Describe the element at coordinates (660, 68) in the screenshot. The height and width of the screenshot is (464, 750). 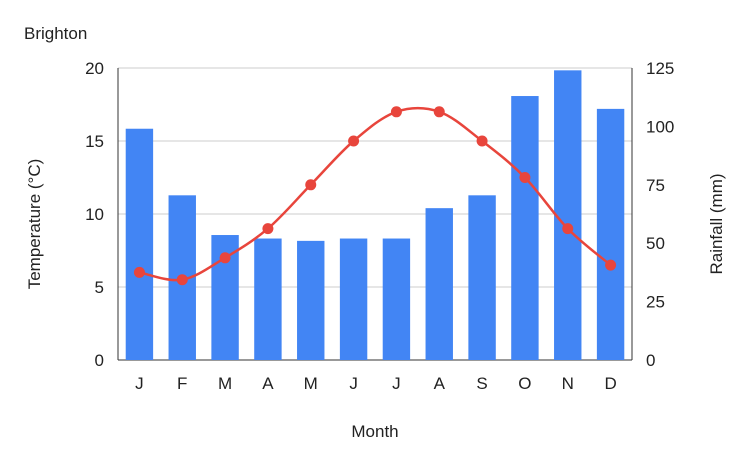
I see `right-tick-label: 125` at that location.